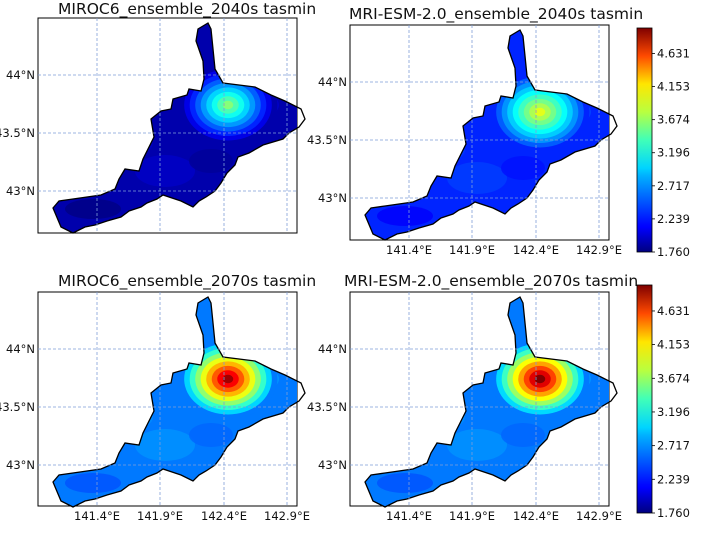 This screenshot has width=704, height=534. Describe the element at coordinates (187, 9) in the screenshot. I see `panel-title: MIROC6_ensemble_2040s tasmin` at that location.